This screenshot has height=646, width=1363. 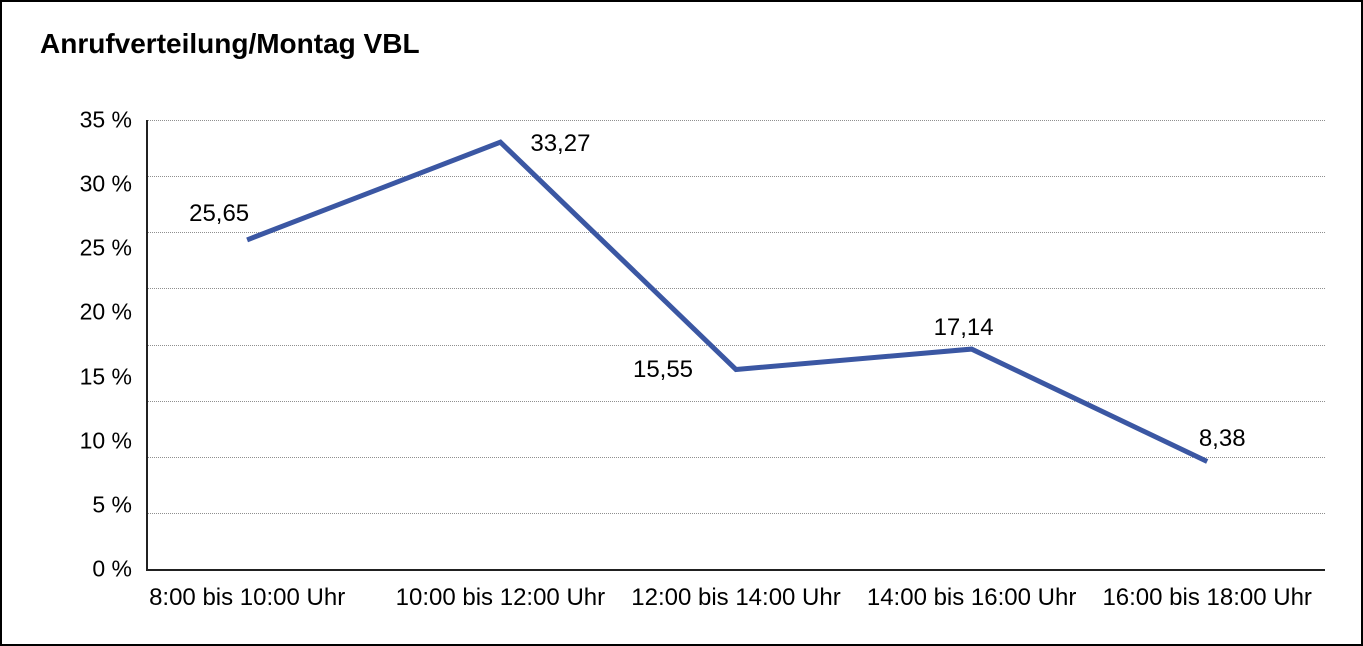 What do you see at coordinates (112, 568) in the screenshot?
I see `y-tick-label: 0 %` at bounding box center [112, 568].